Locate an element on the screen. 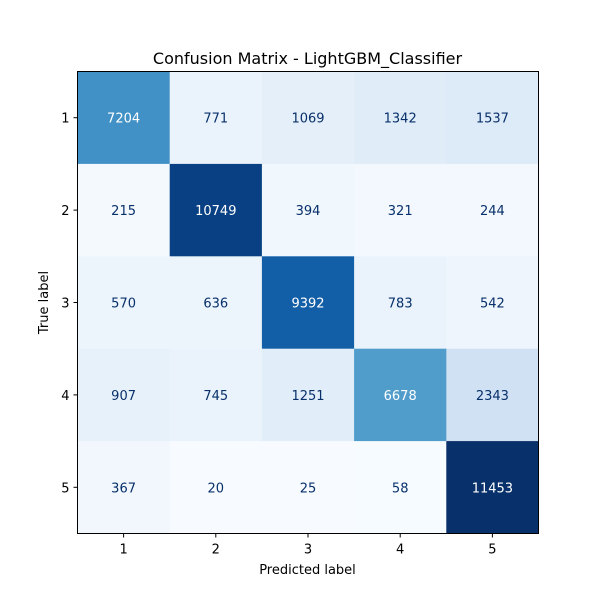 The height and width of the screenshot is (600, 600). cell-value-label: 20 is located at coordinates (216, 488).